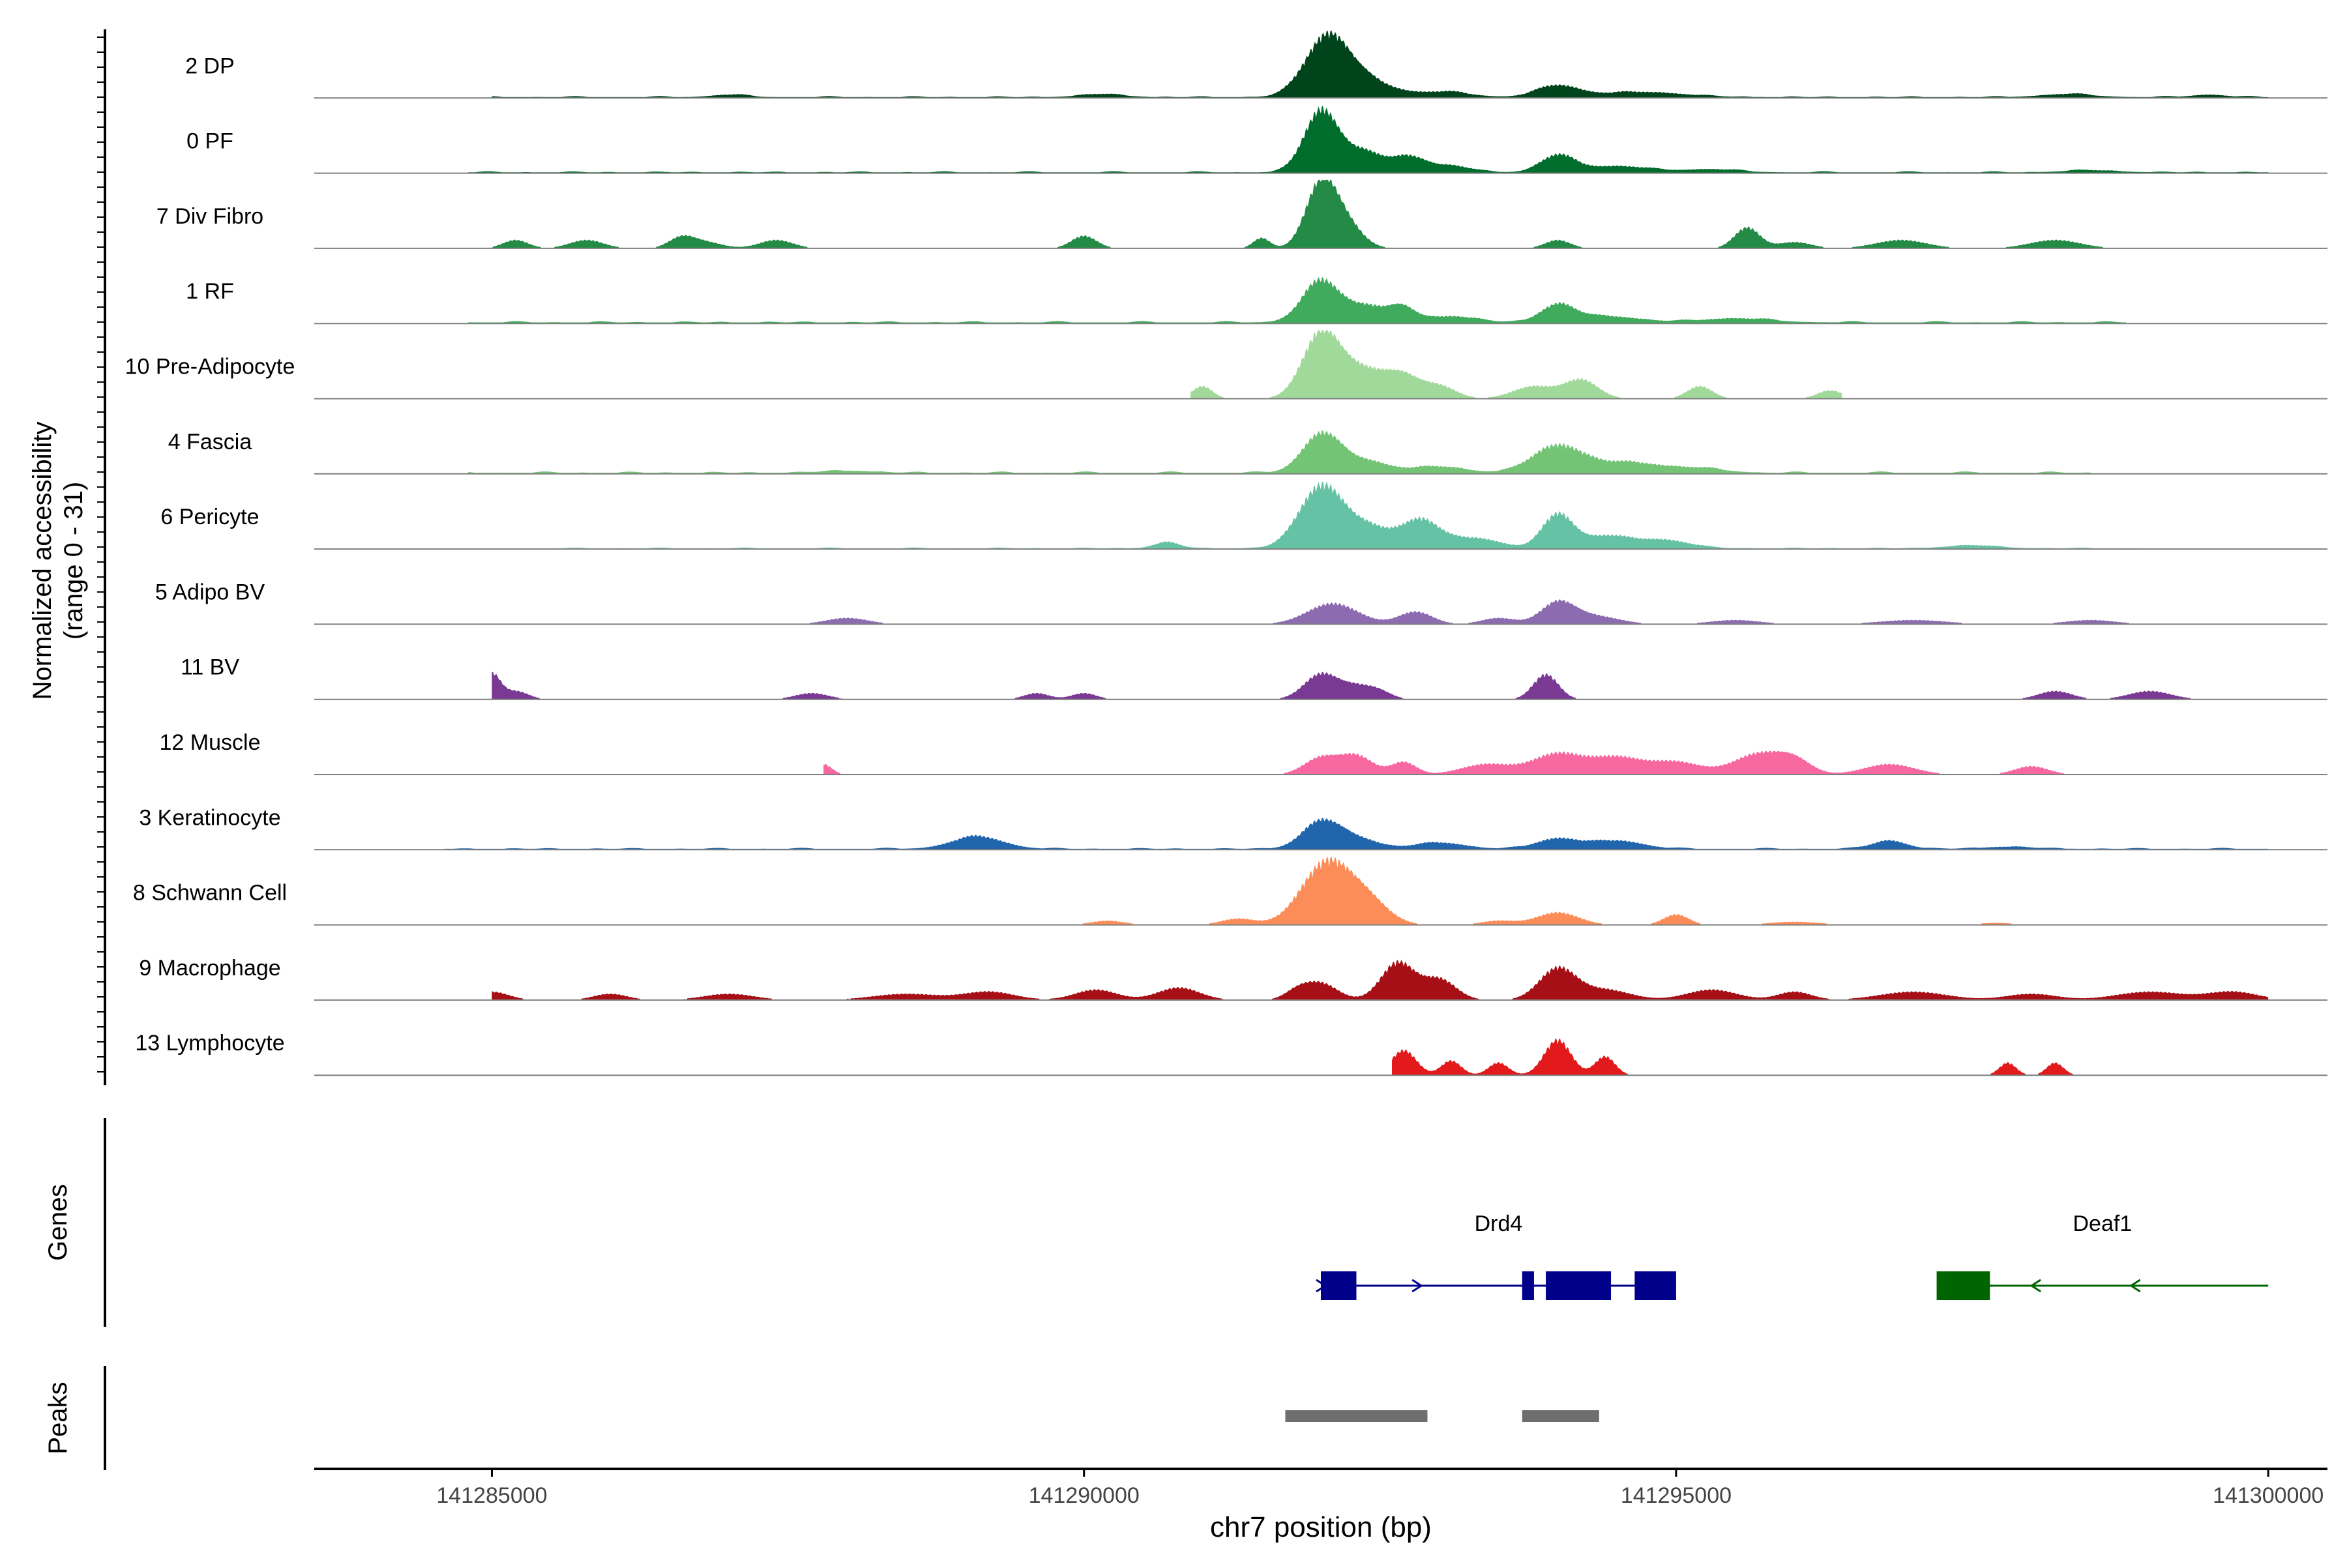  What do you see at coordinates (73, 561) in the screenshot?
I see `y-axis-label-line2: (range 0 - 31)` at bounding box center [73, 561].